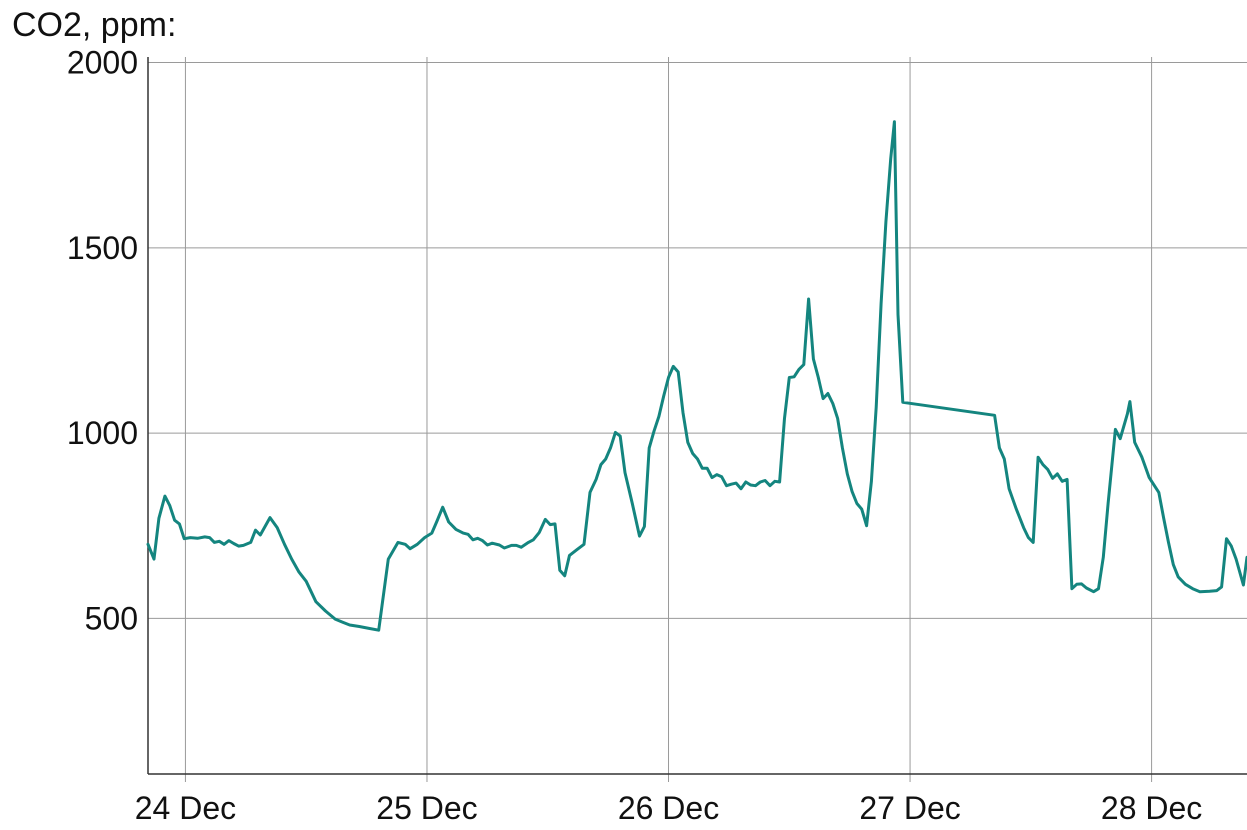  Describe the element at coordinates (668, 808) in the screenshot. I see `x-tick-label: 26 Dec` at that location.